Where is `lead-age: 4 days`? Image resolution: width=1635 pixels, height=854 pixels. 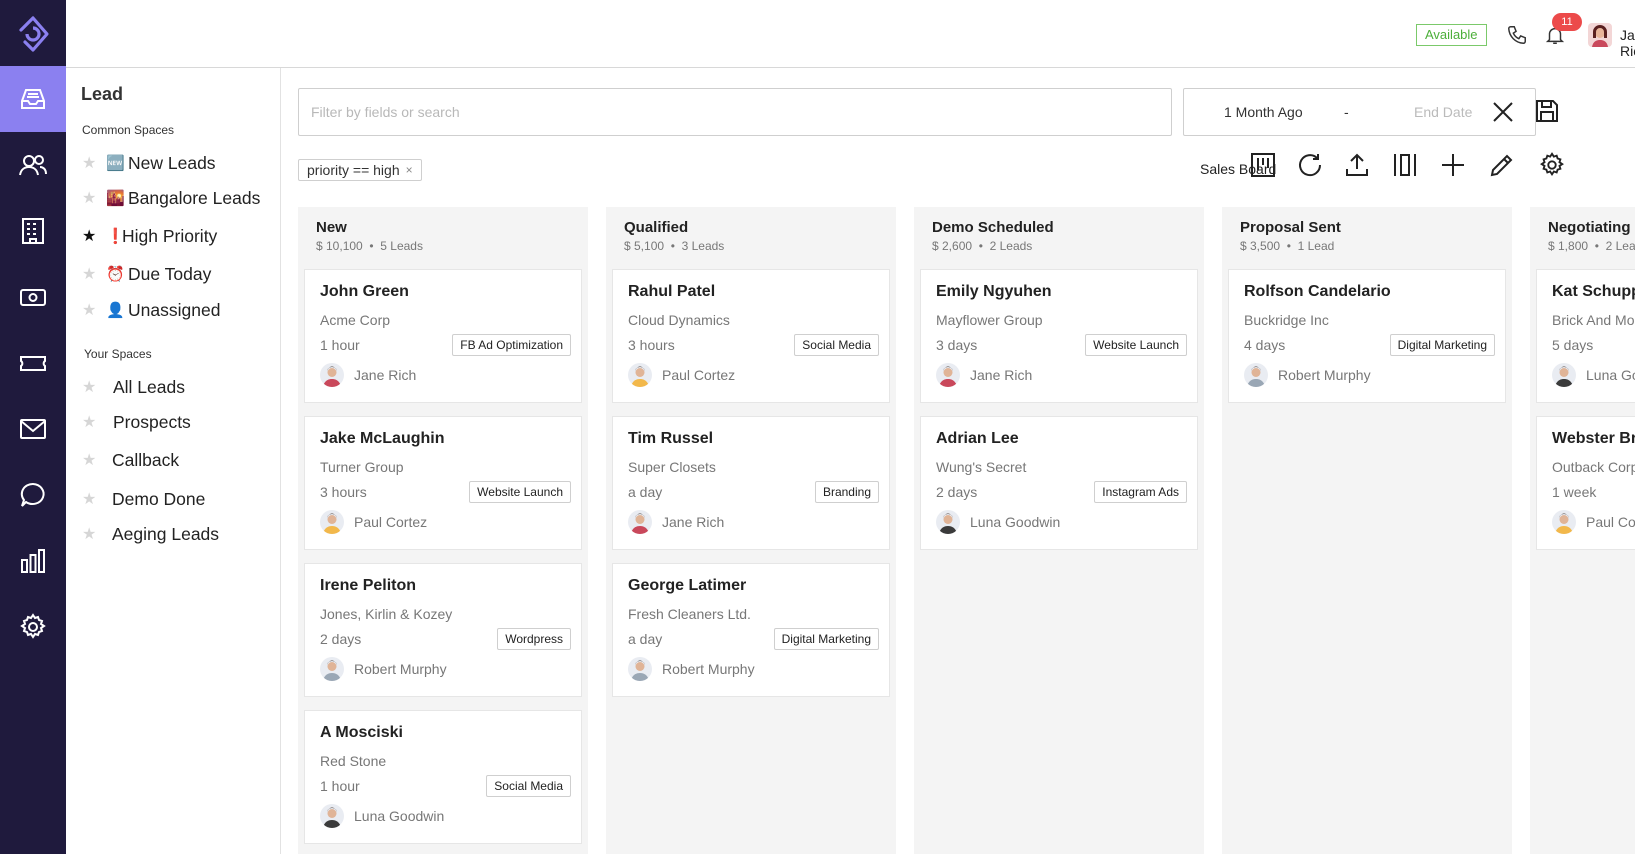
lead-age: 4 days is located at coordinates (1265, 345).